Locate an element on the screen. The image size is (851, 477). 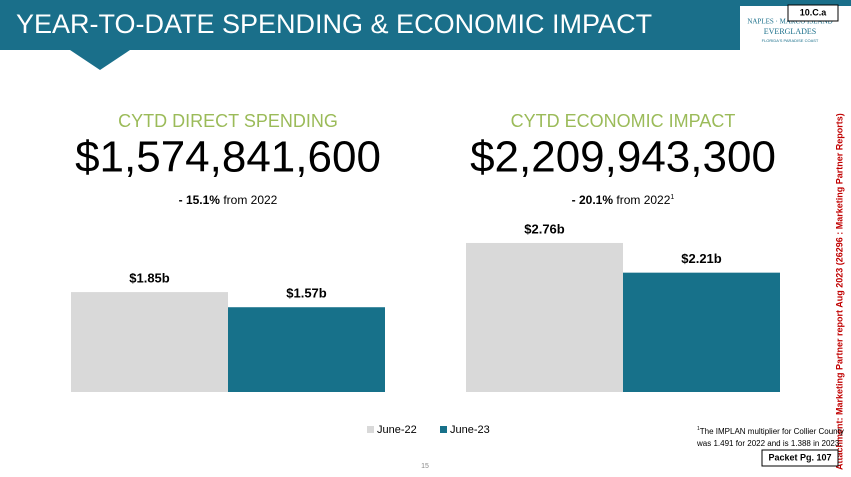
legend-label: June-23 is located at coordinates (470, 430).